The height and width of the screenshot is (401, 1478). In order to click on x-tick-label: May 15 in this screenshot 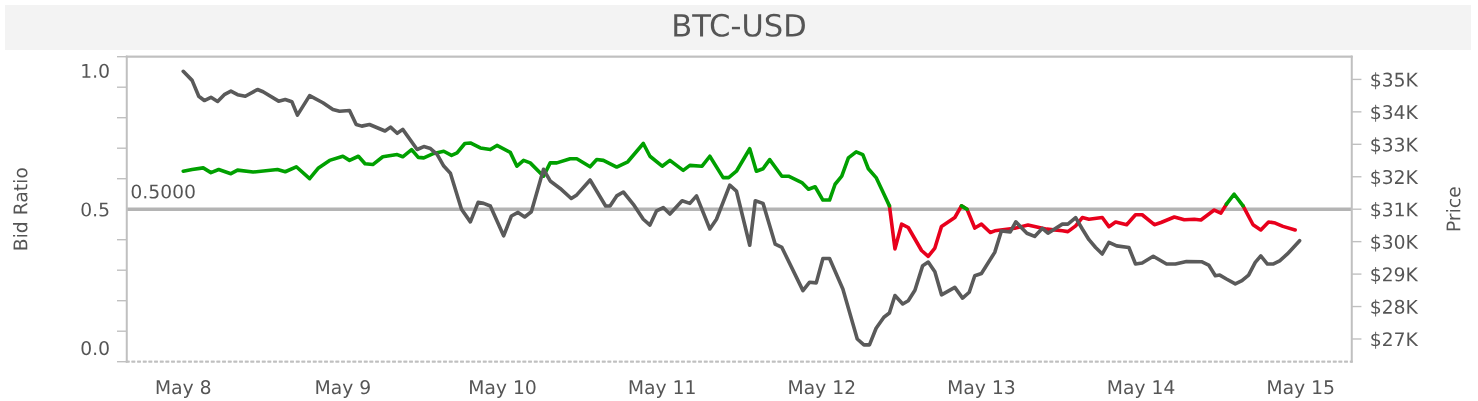, I will do `click(1301, 389)`.